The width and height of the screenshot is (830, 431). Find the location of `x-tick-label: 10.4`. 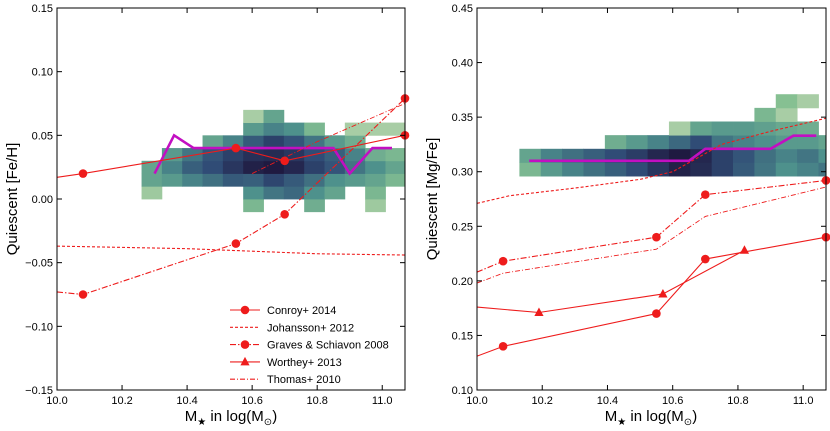

x-tick-label: 10.4 is located at coordinates (607, 401).